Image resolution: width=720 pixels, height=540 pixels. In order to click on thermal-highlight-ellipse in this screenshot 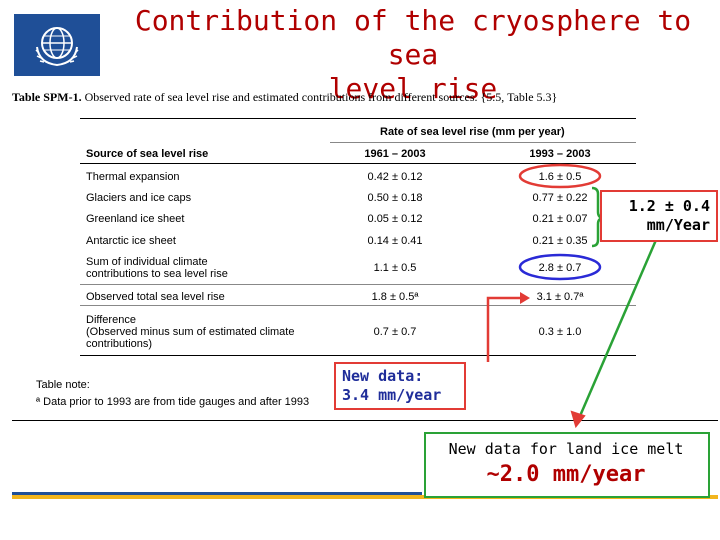, I will do `click(560, 176)`.